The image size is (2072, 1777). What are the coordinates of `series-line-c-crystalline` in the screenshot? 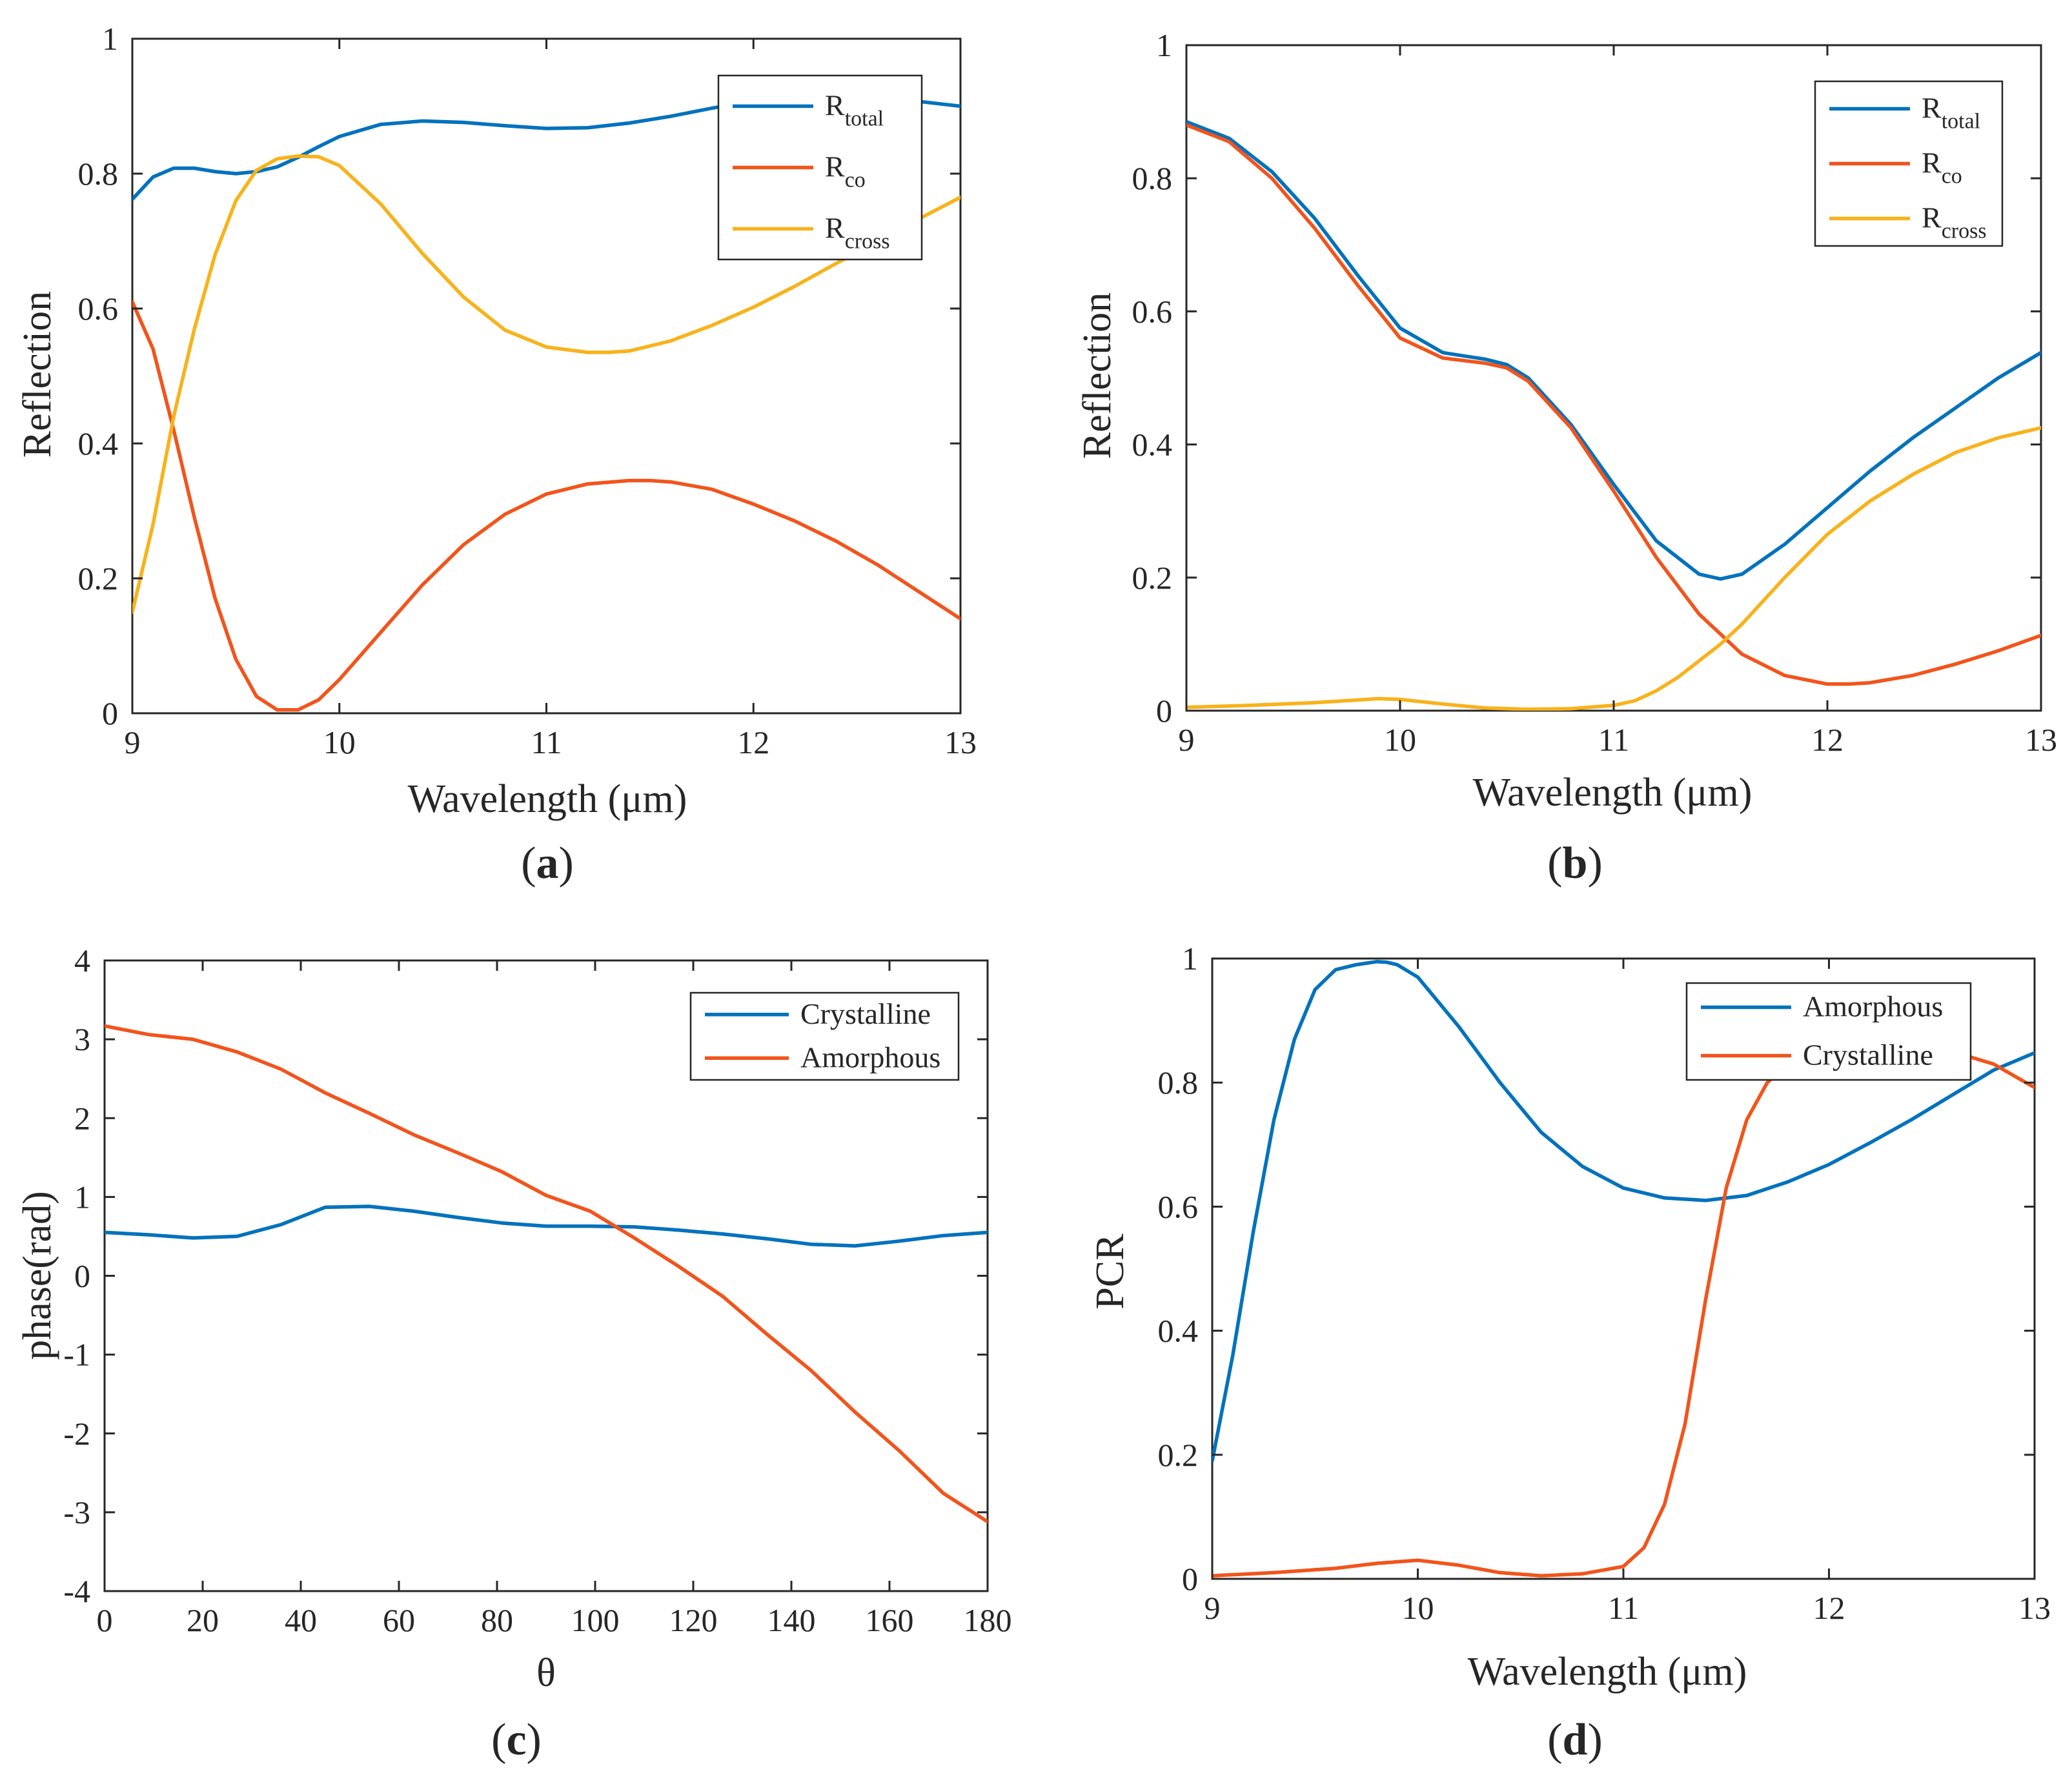 It's located at (546, 1226).